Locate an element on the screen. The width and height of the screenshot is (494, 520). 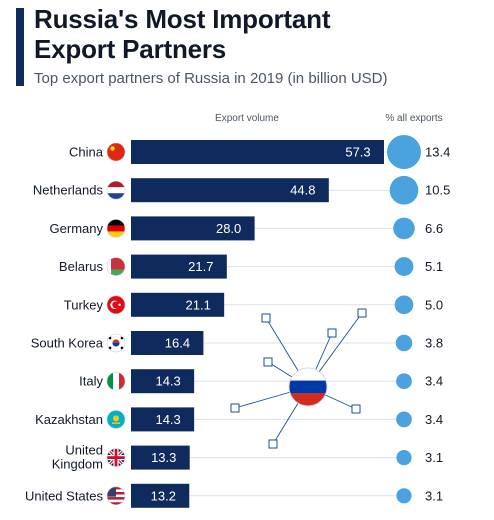
bar-value-label: 13.2 is located at coordinates (163, 495).